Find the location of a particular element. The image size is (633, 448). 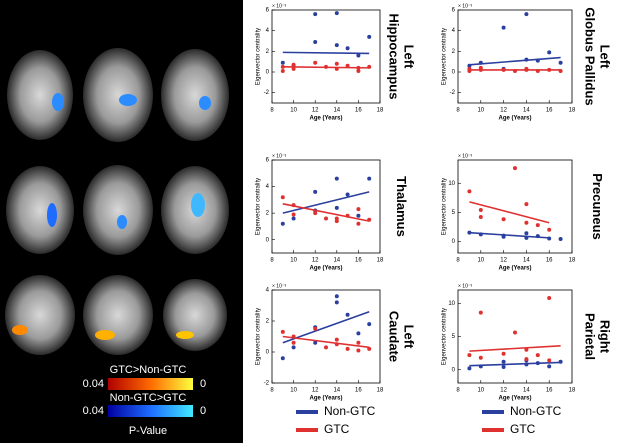

region-label: Thalamus is located at coordinates (401, 206).